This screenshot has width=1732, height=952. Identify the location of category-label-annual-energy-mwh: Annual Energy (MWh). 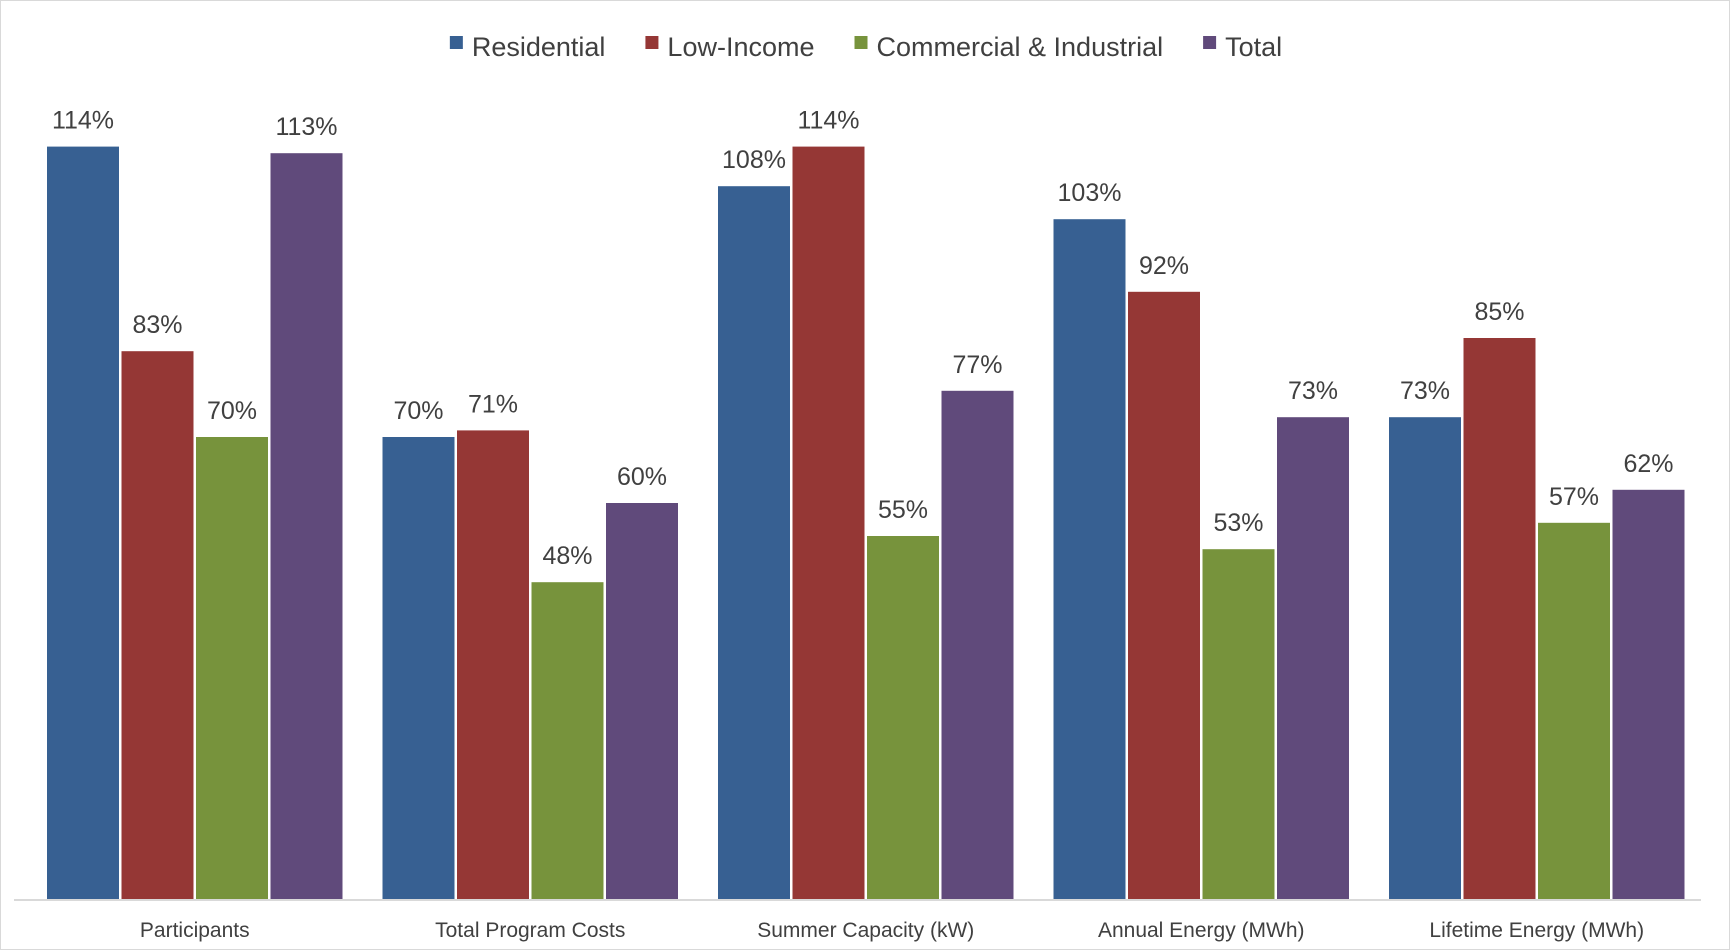
(1201, 930).